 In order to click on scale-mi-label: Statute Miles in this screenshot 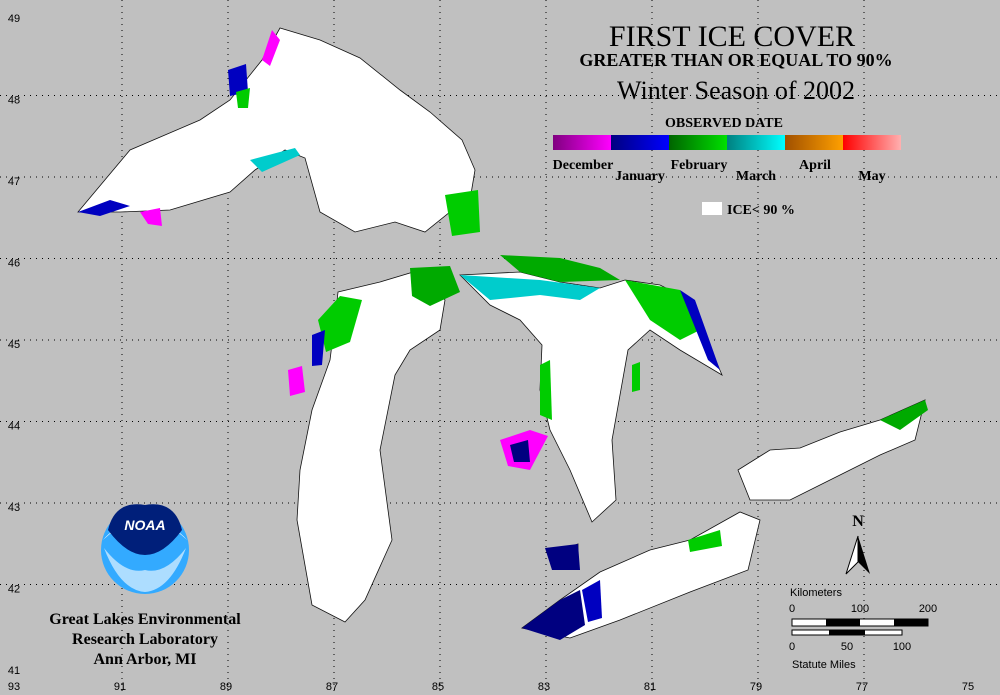, I will do `click(824, 665)`.